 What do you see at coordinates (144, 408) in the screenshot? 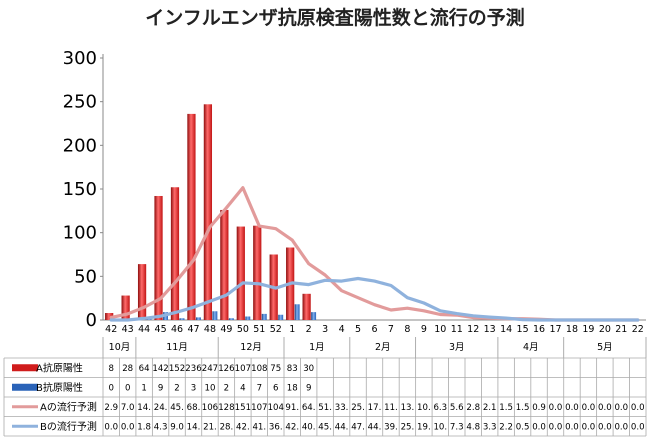
I see `table-cell: 14.` at bounding box center [144, 408].